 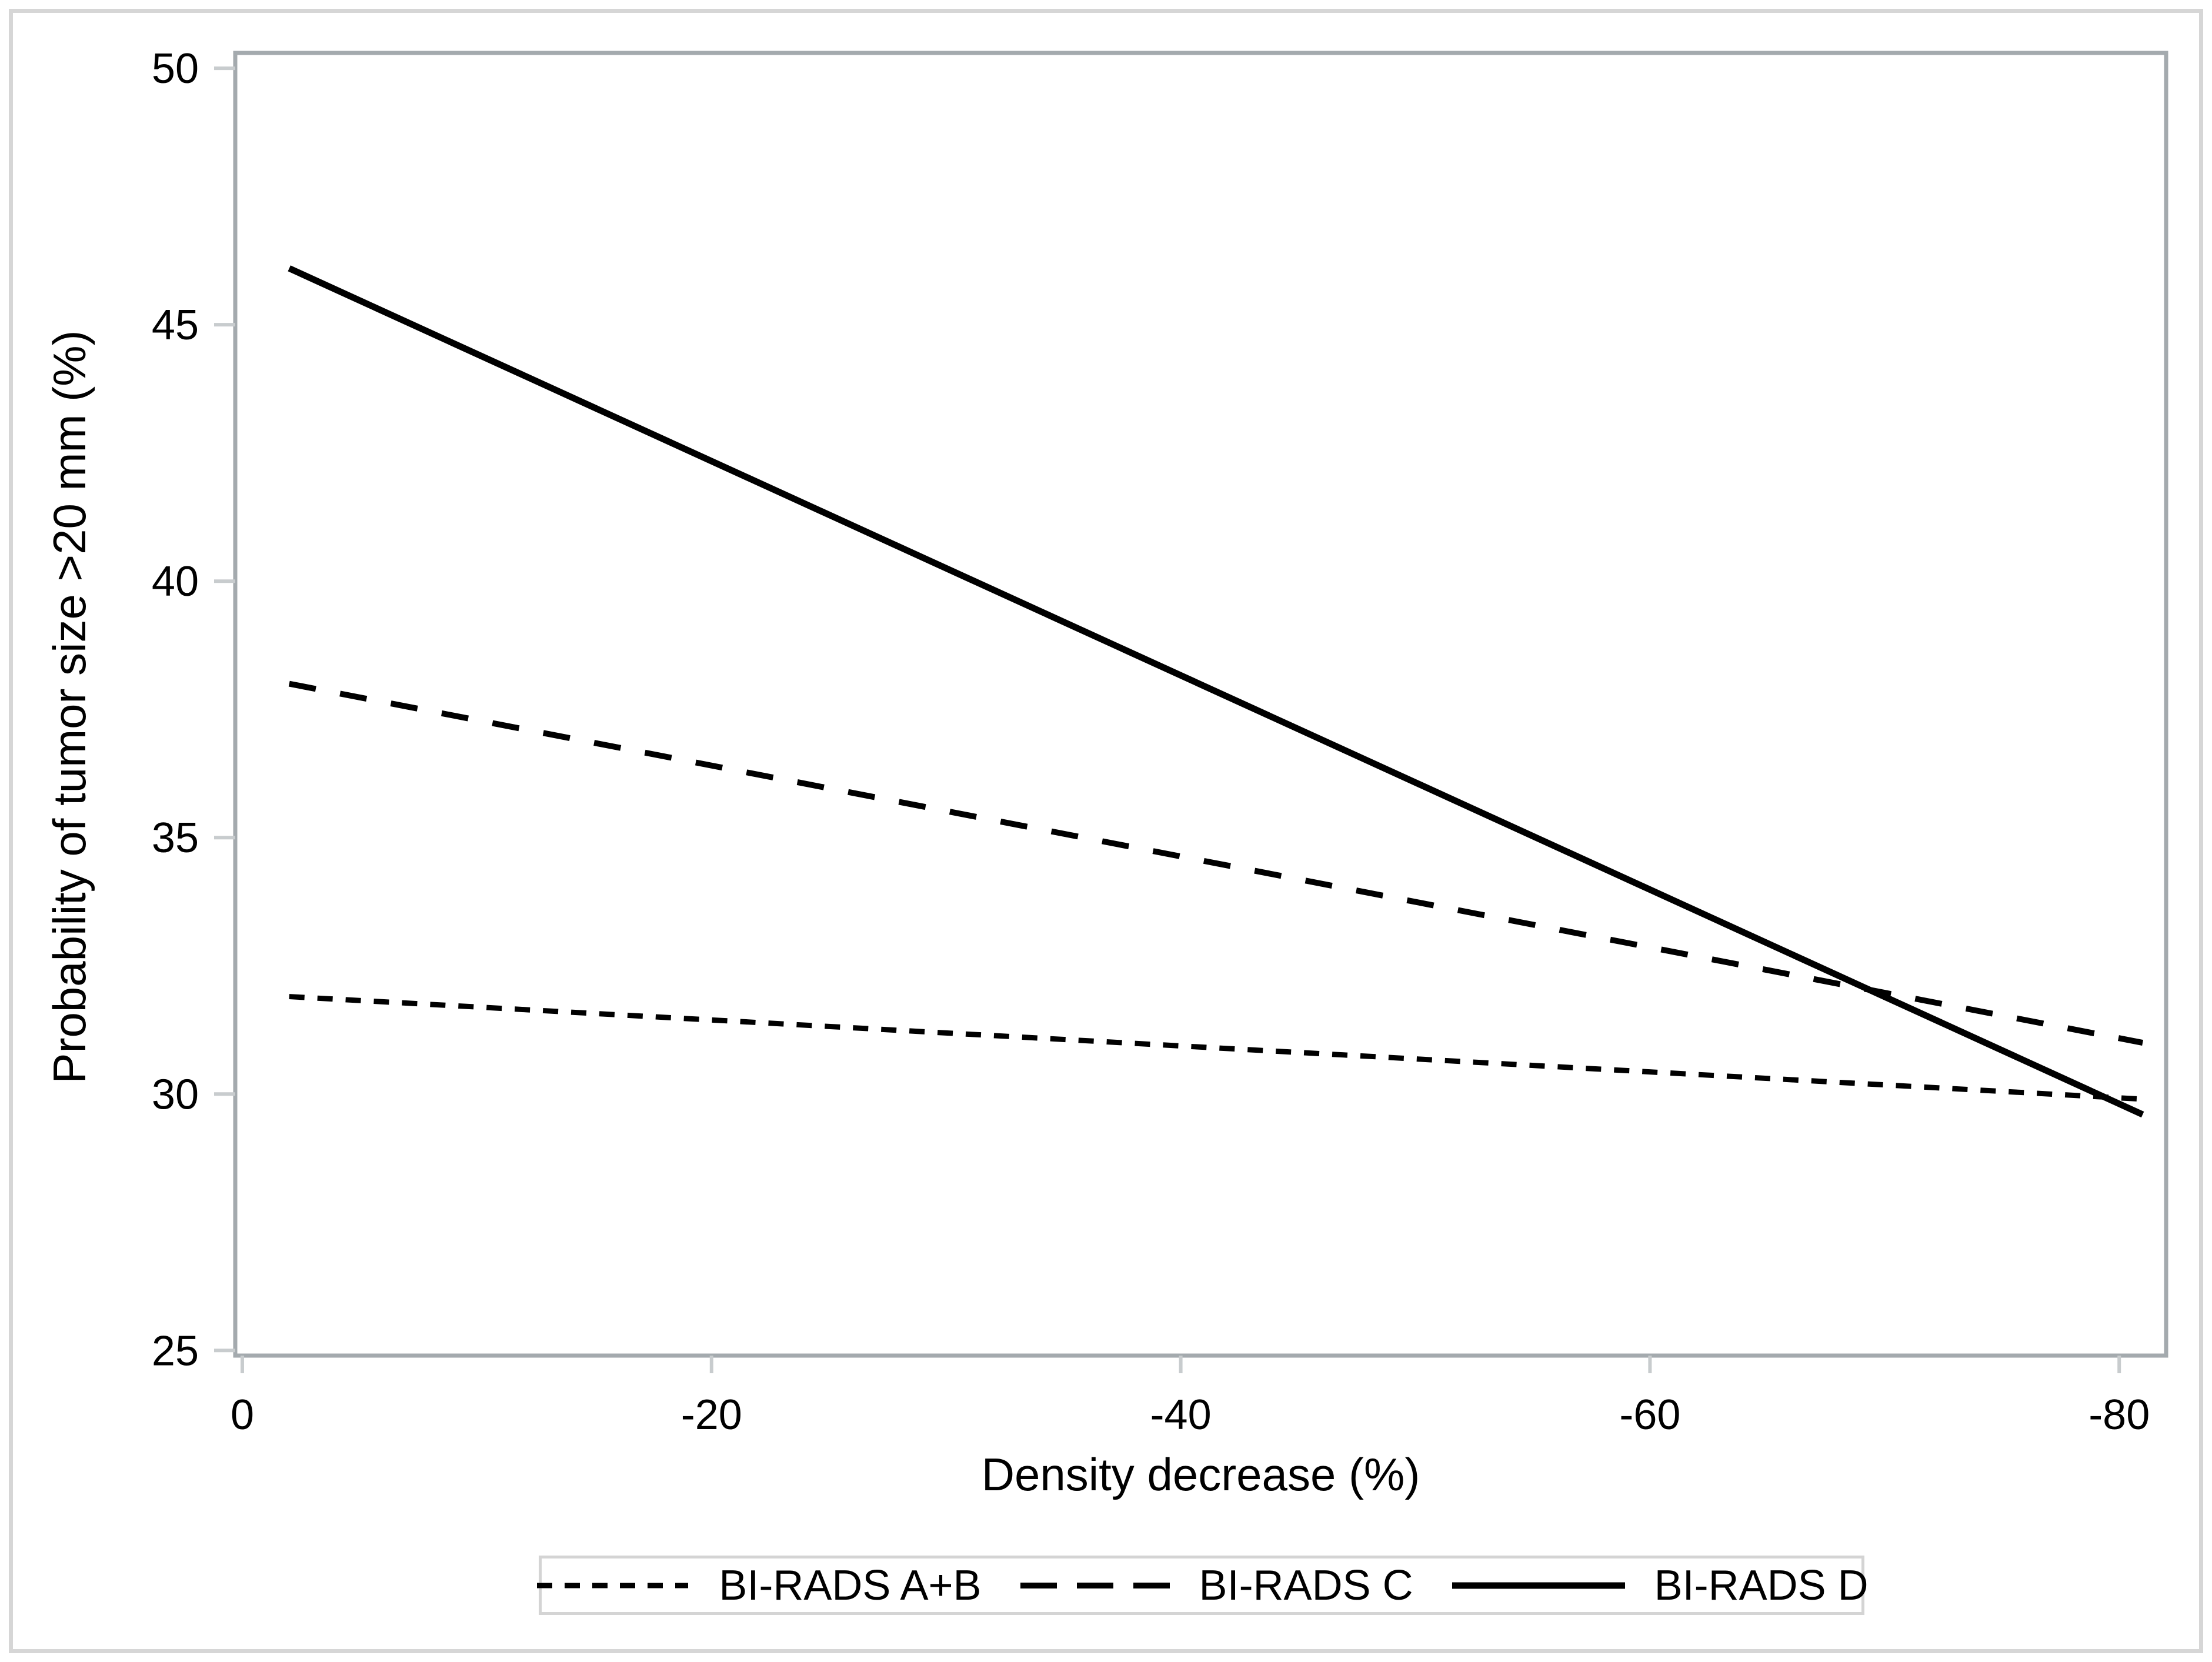 I want to click on legend-label: BI-RADS D, so click(x=1761, y=1585).